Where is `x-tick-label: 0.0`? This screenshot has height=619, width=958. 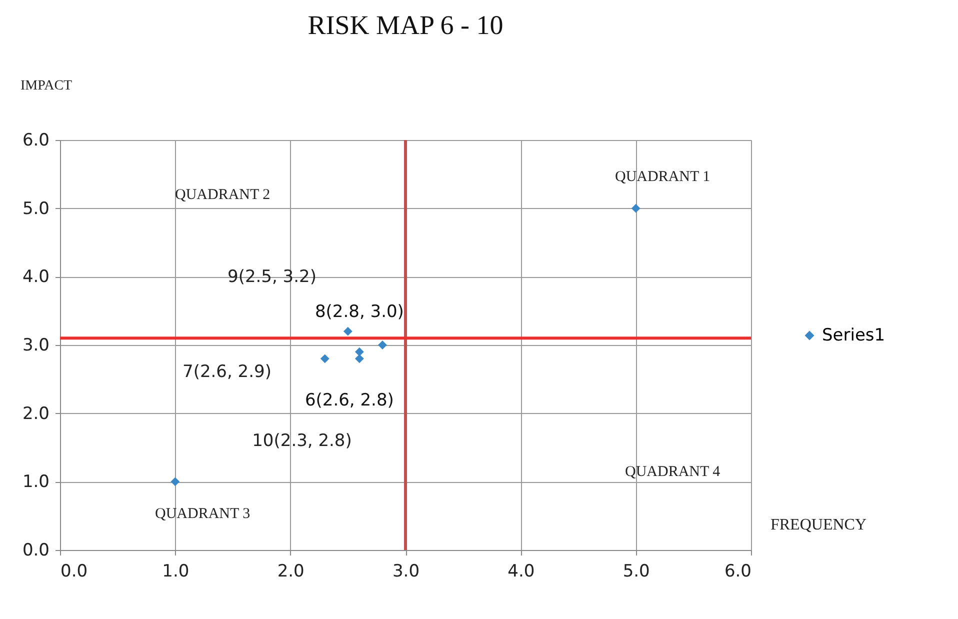
x-tick-label: 0.0 is located at coordinates (74, 572).